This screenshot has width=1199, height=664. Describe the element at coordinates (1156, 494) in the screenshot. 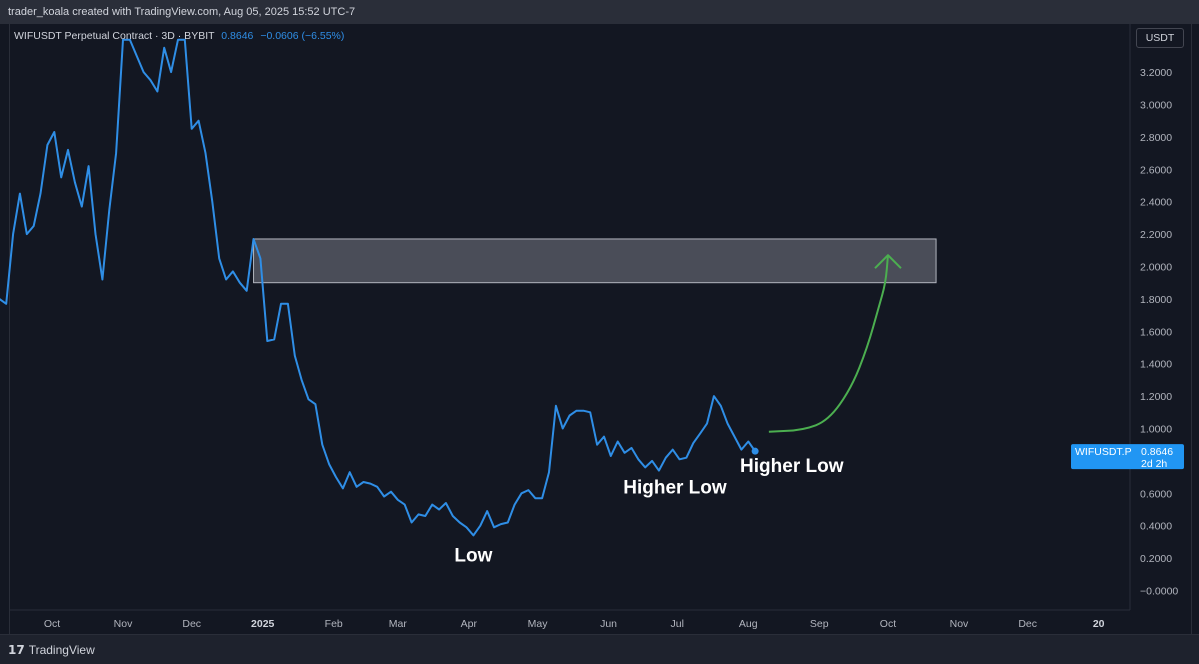

I see `price-tick-label: 0.6000` at that location.